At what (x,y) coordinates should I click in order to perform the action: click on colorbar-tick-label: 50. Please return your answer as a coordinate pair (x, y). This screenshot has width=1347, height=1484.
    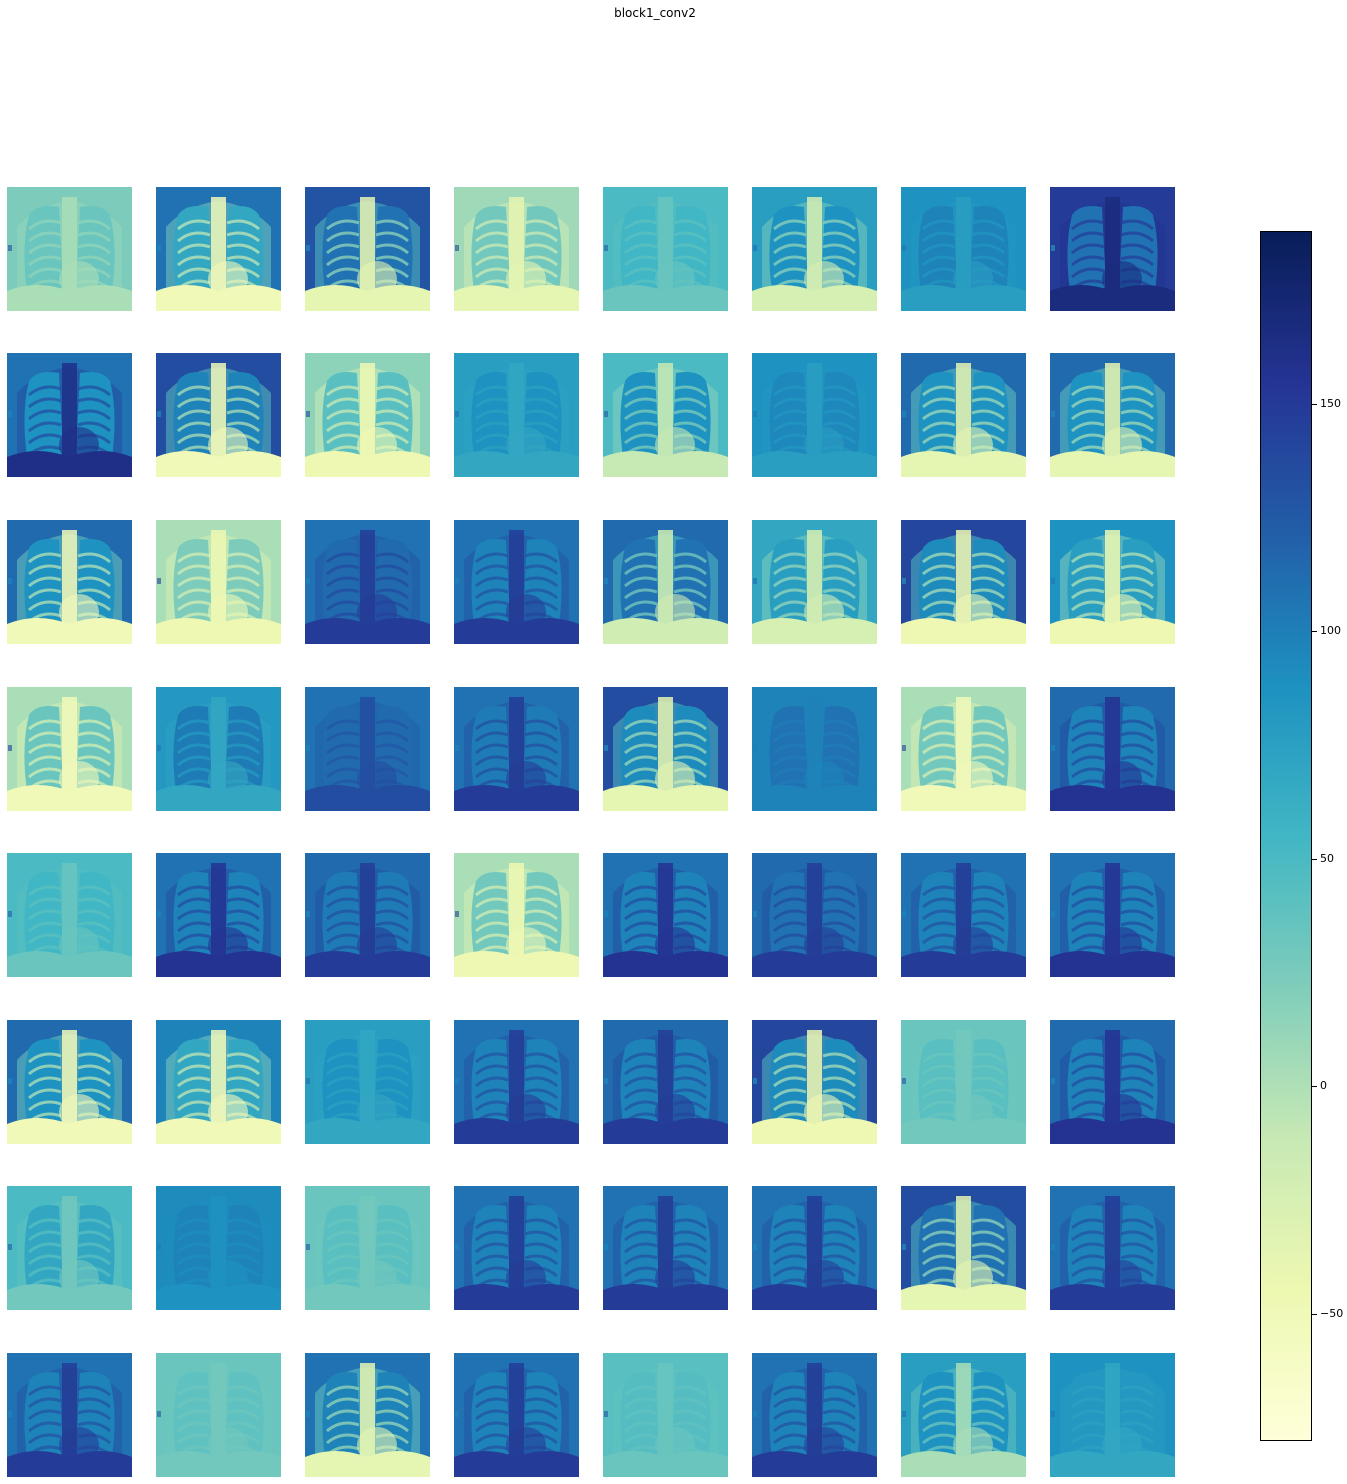
    Looking at the image, I should click on (1327, 858).